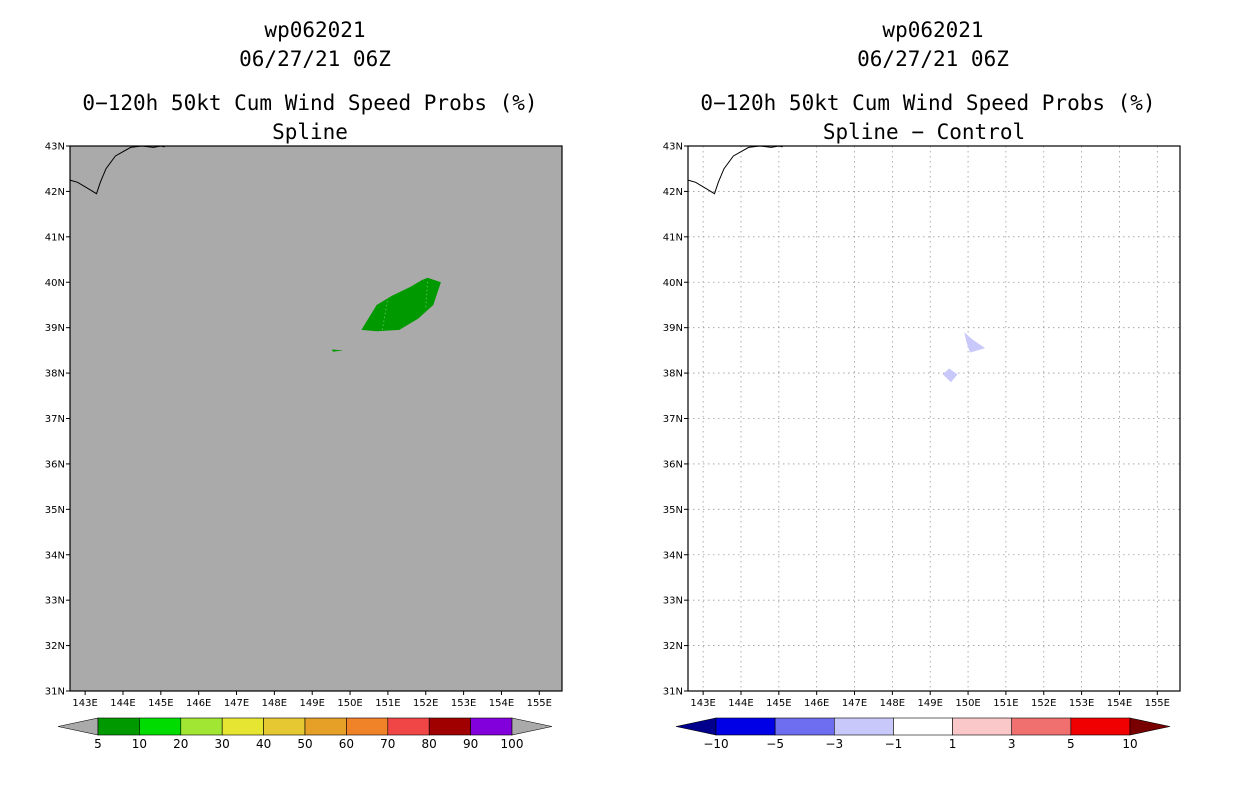 The width and height of the screenshot is (1236, 800). Describe the element at coordinates (501, 703) in the screenshot. I see `left-xtick-label-154E: 154E` at that location.